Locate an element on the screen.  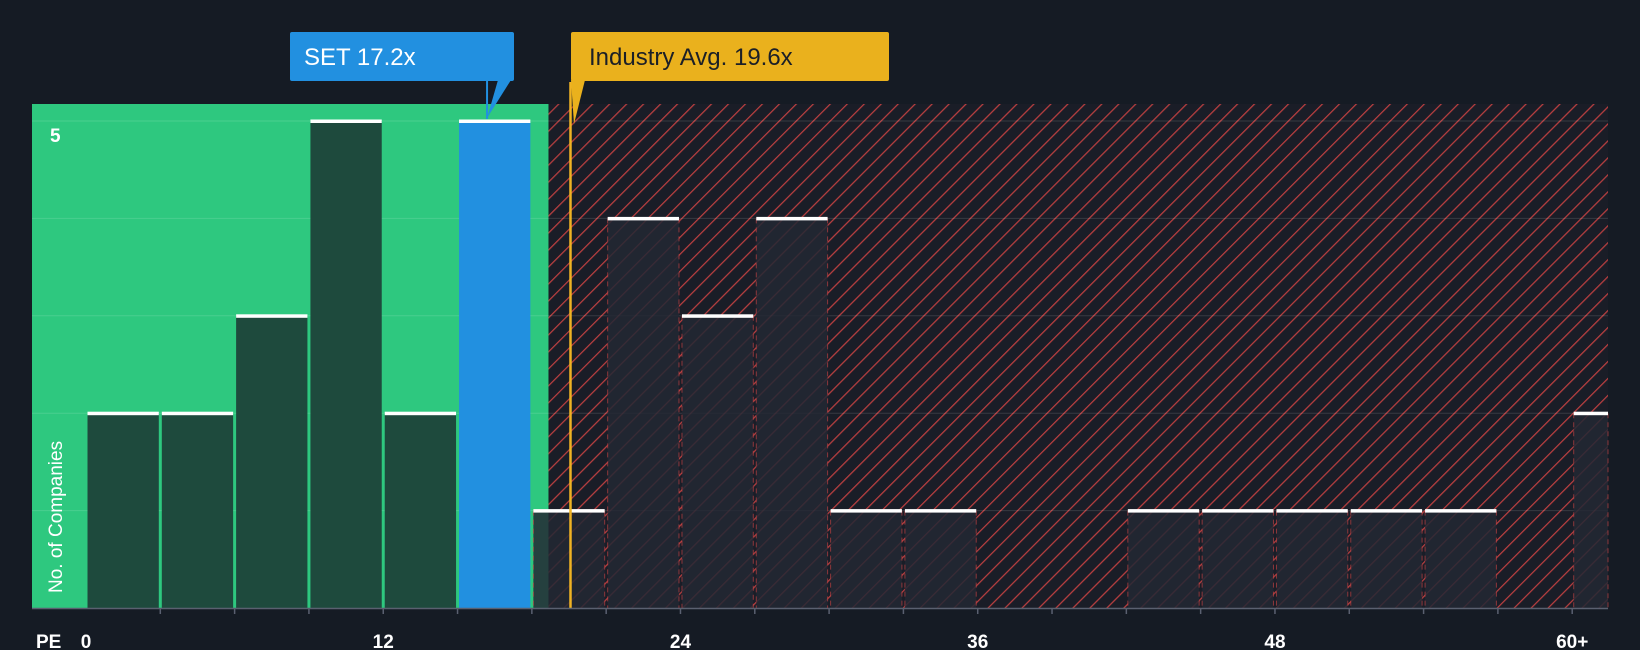
industry-avg-label-box is located at coordinates (730, 56).